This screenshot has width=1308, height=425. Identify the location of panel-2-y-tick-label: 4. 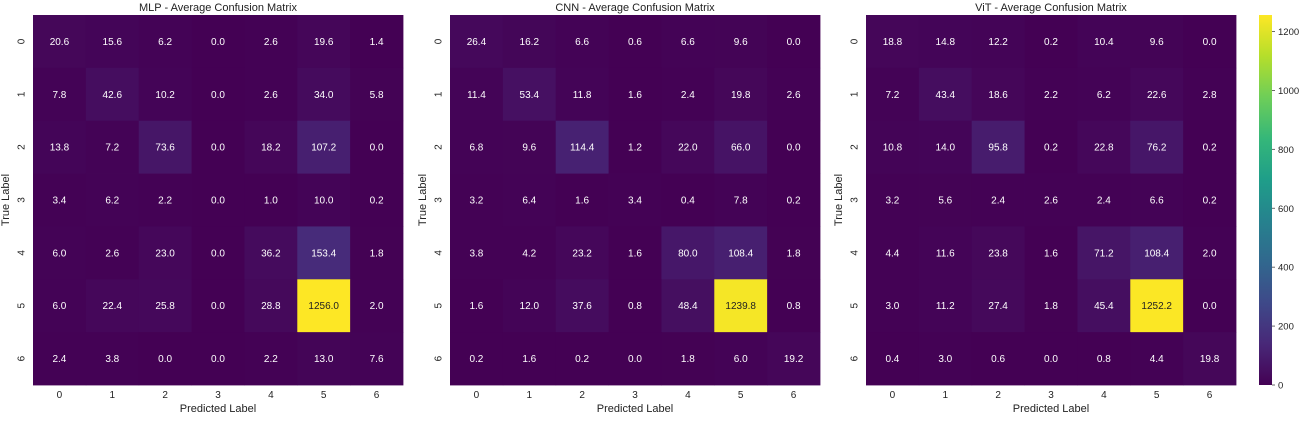
(855, 253).